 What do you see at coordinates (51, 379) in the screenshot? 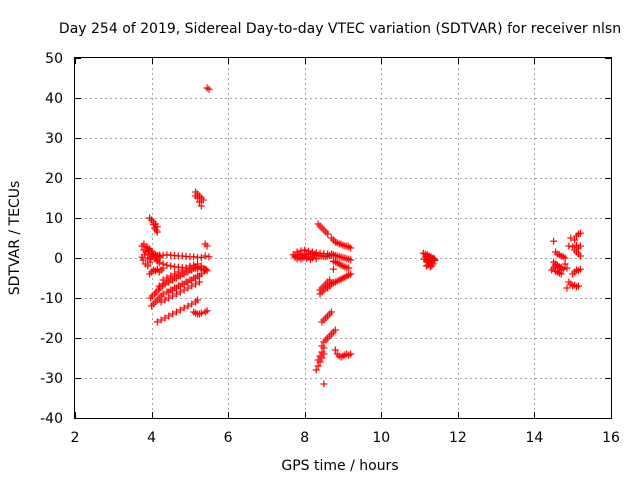
I see `y-tick-label: -30` at bounding box center [51, 379].